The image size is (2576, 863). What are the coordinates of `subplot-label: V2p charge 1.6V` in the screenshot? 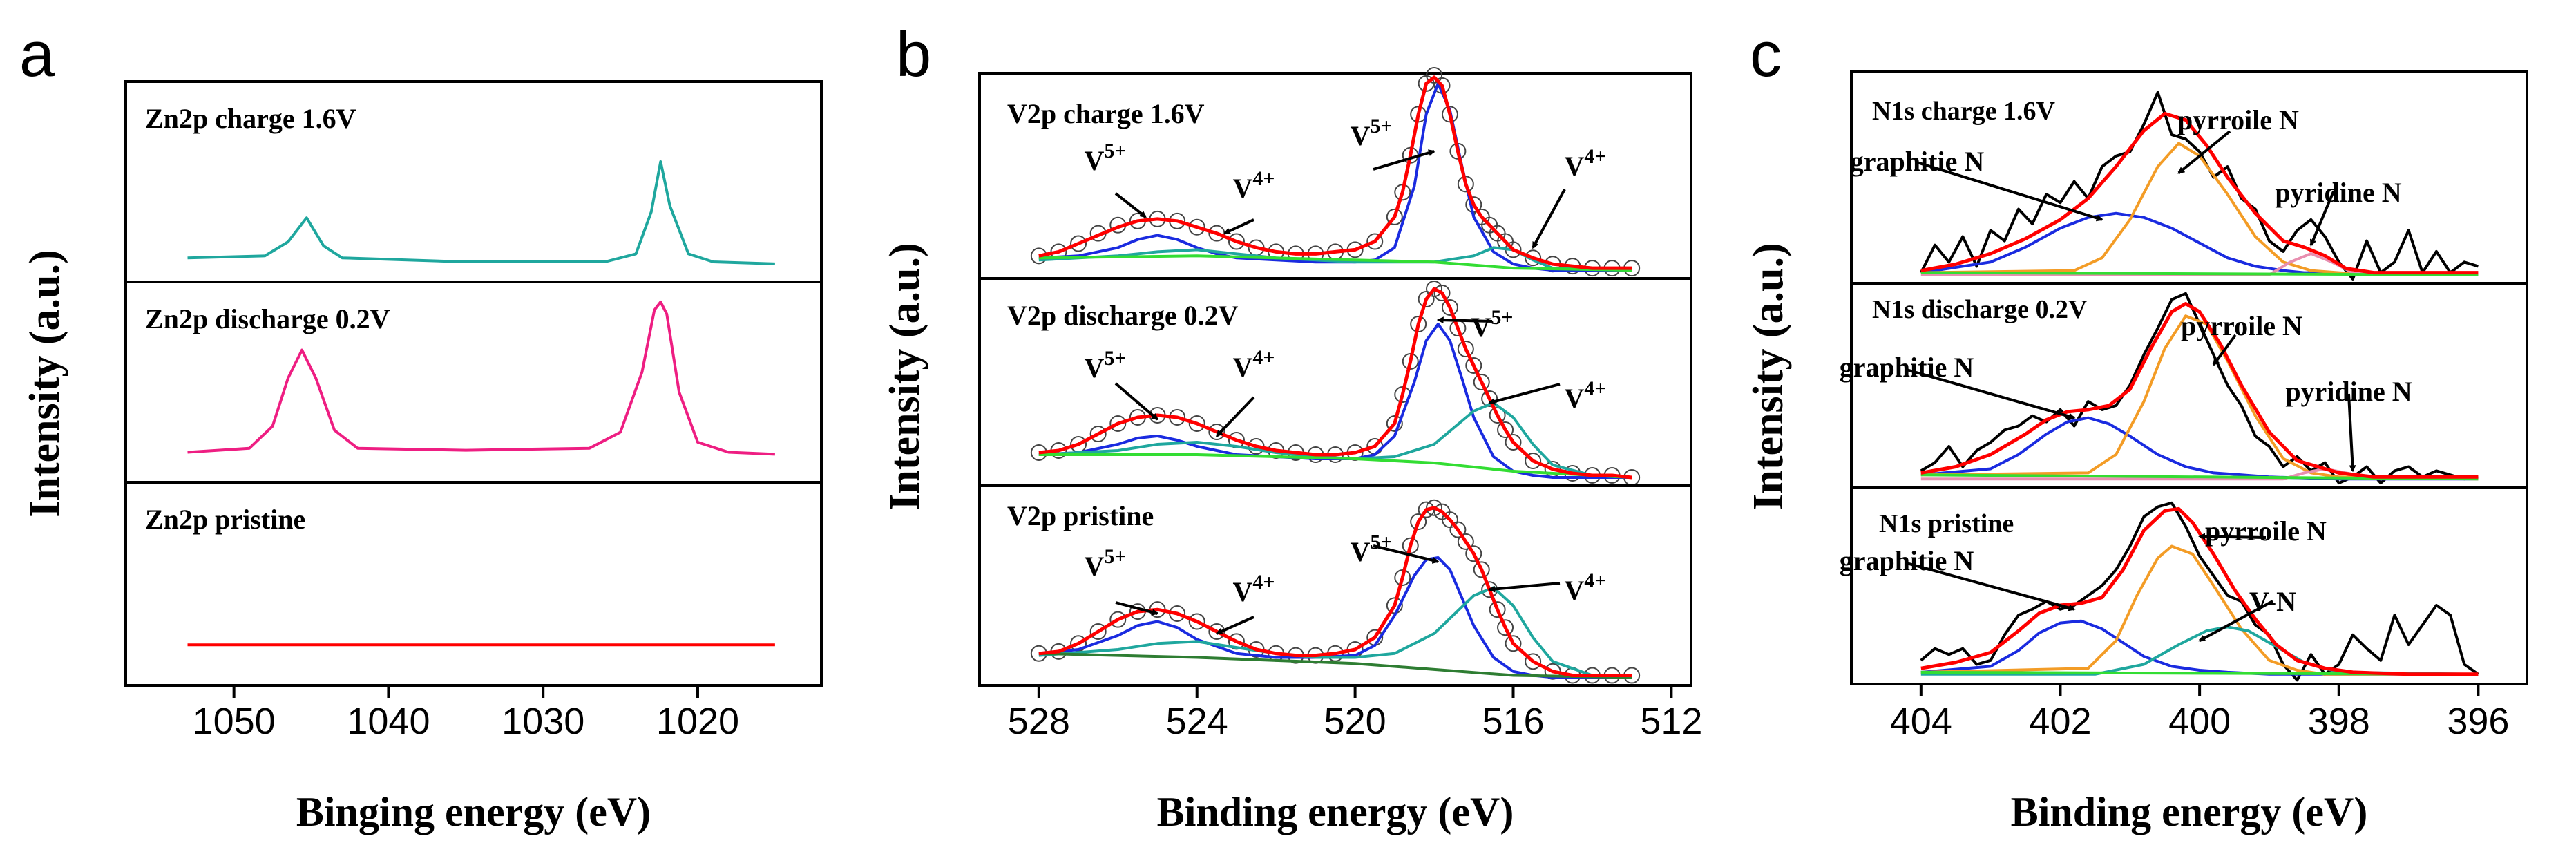 It's located at (1106, 114).